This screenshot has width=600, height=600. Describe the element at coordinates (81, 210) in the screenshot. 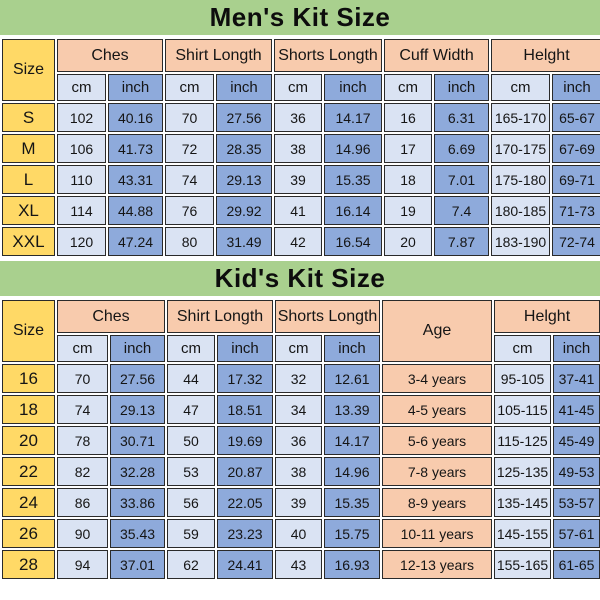

I see `data-cell: 114` at that location.